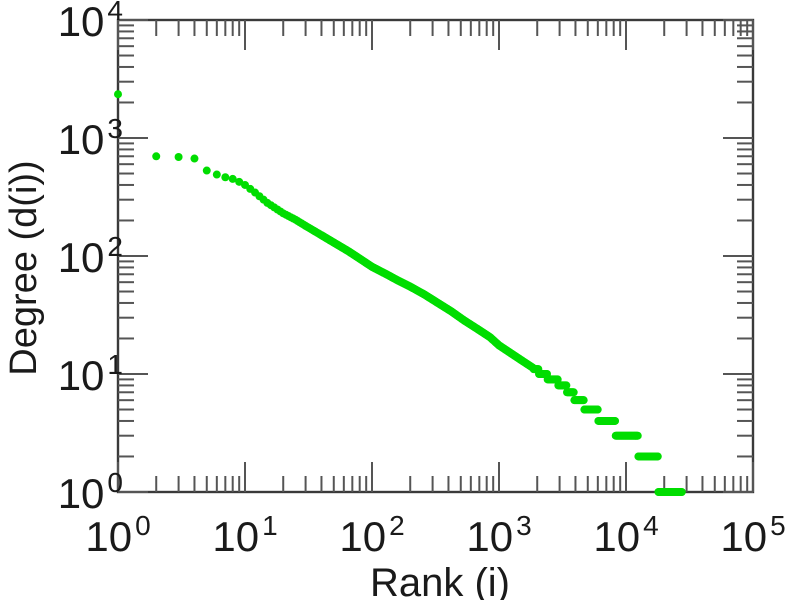 The width and height of the screenshot is (785, 600). What do you see at coordinates (117, 535) in the screenshot?
I see `x-tick-label: 10 0` at bounding box center [117, 535].